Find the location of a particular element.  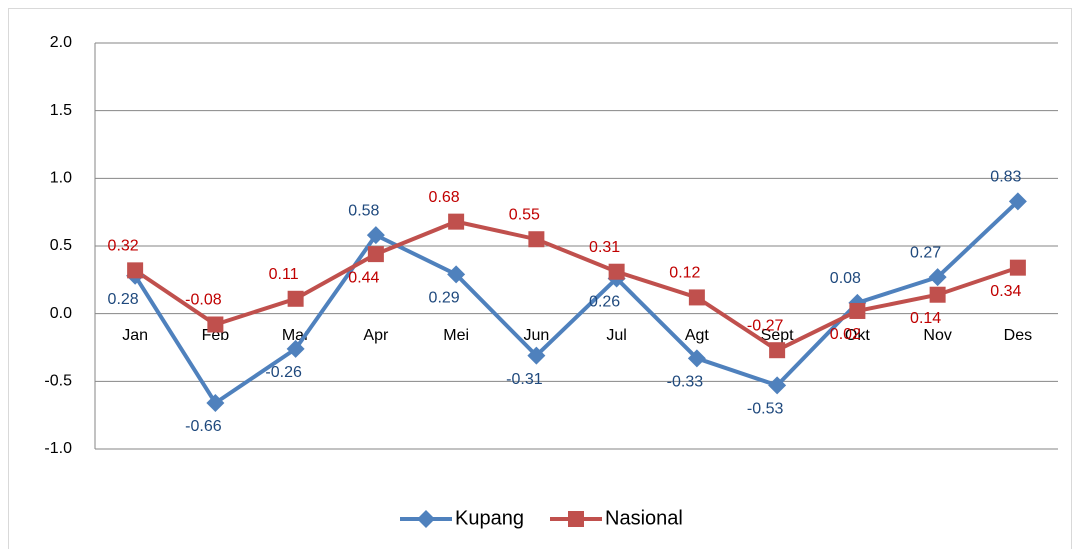

x-tick-label: Des is located at coordinates (1018, 335).